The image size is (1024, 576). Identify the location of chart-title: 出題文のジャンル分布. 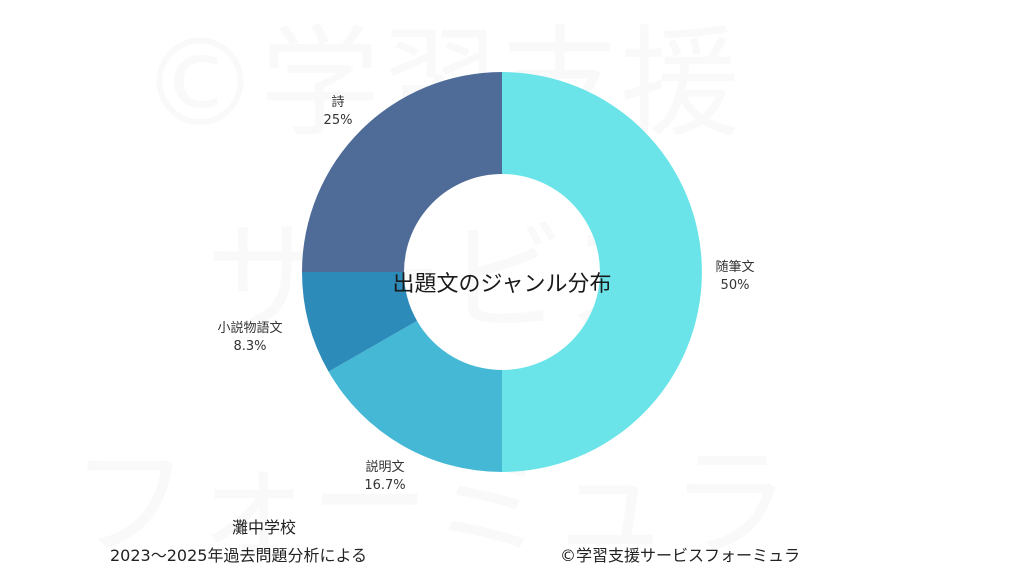
(502, 284).